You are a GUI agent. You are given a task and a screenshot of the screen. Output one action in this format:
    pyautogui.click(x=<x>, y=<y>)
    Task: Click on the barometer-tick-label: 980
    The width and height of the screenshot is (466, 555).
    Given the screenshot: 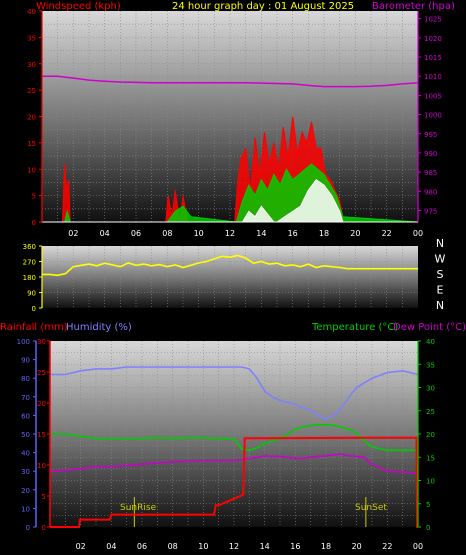 What is the action you would take?
    pyautogui.click(x=430, y=192)
    